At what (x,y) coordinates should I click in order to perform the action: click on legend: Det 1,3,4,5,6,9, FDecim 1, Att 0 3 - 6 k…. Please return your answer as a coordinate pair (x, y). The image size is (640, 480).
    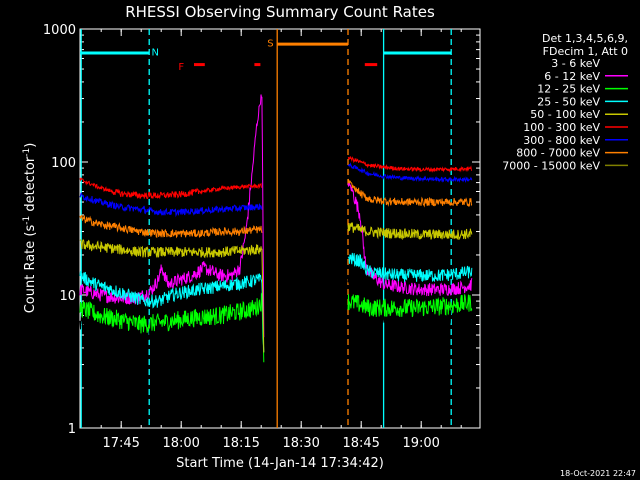
    Looking at the image, I should click on (565, 102).